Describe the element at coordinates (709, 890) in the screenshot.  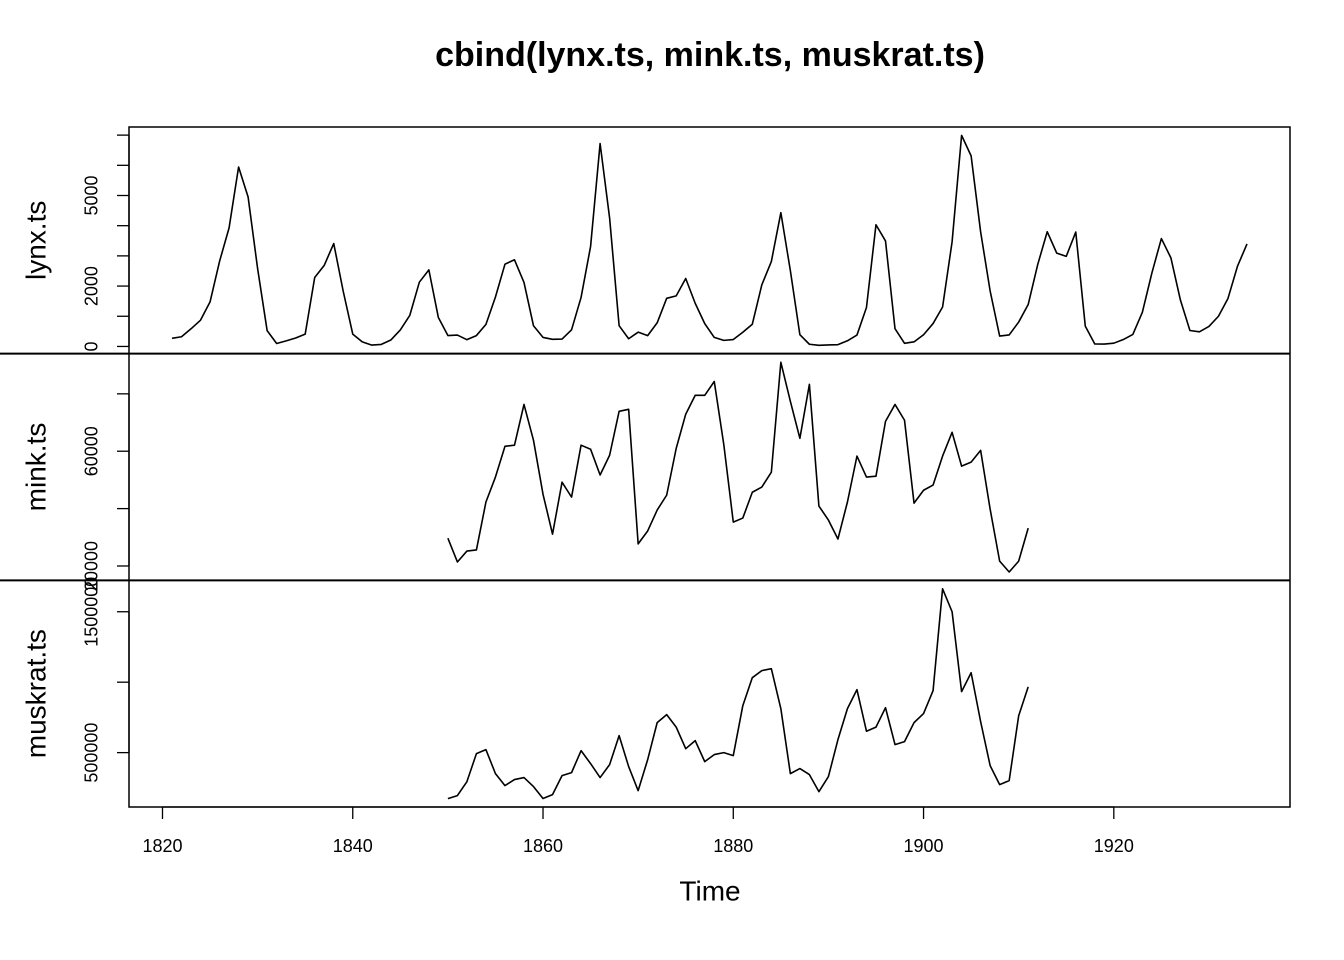
I see `x-axis-label: Time` at that location.